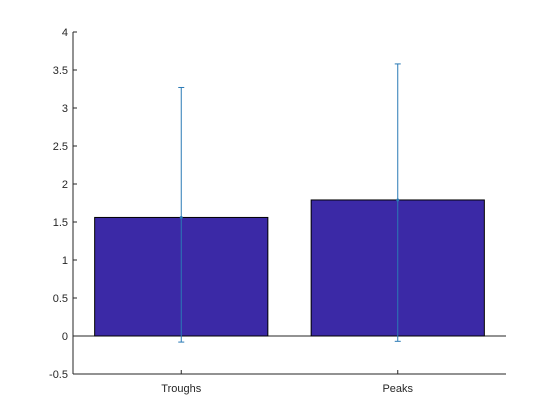 The height and width of the screenshot is (420, 560). I want to click on y-tick-label: 0, so click(65, 337).